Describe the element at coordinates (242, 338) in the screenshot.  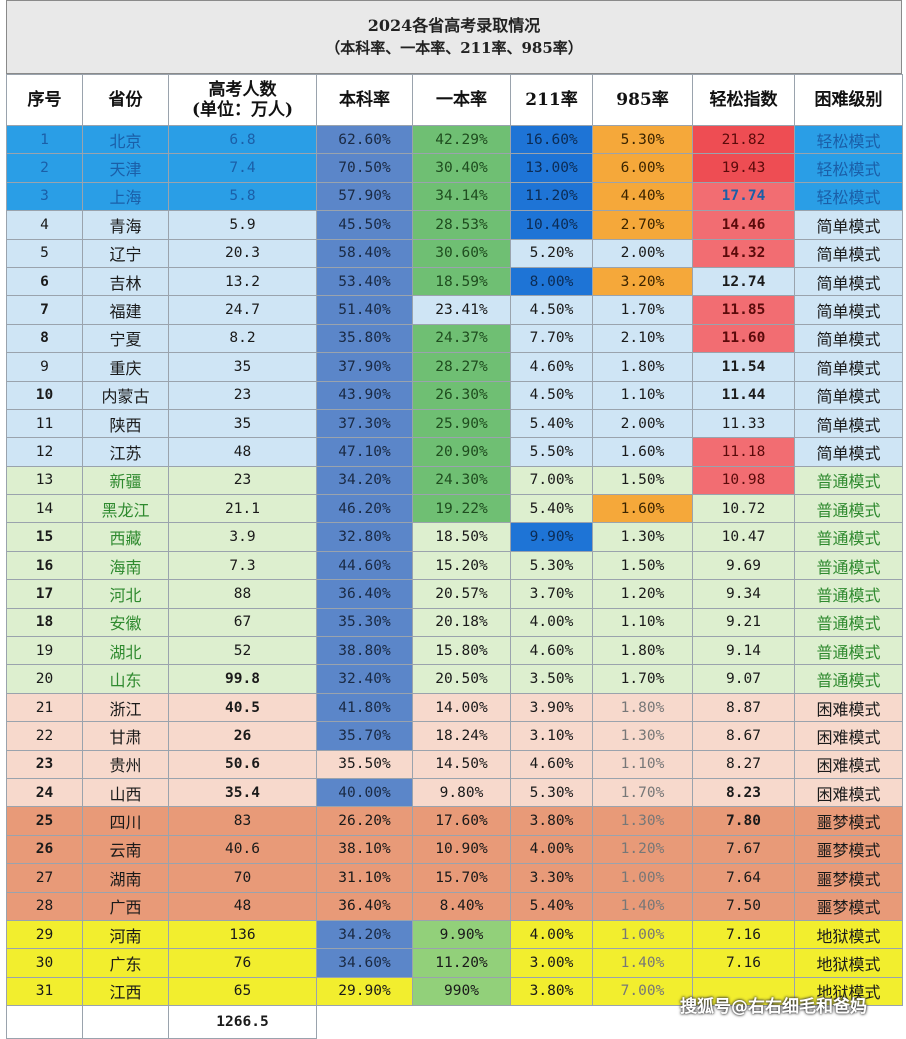
I see `cell-examinees: 8.2` at that location.